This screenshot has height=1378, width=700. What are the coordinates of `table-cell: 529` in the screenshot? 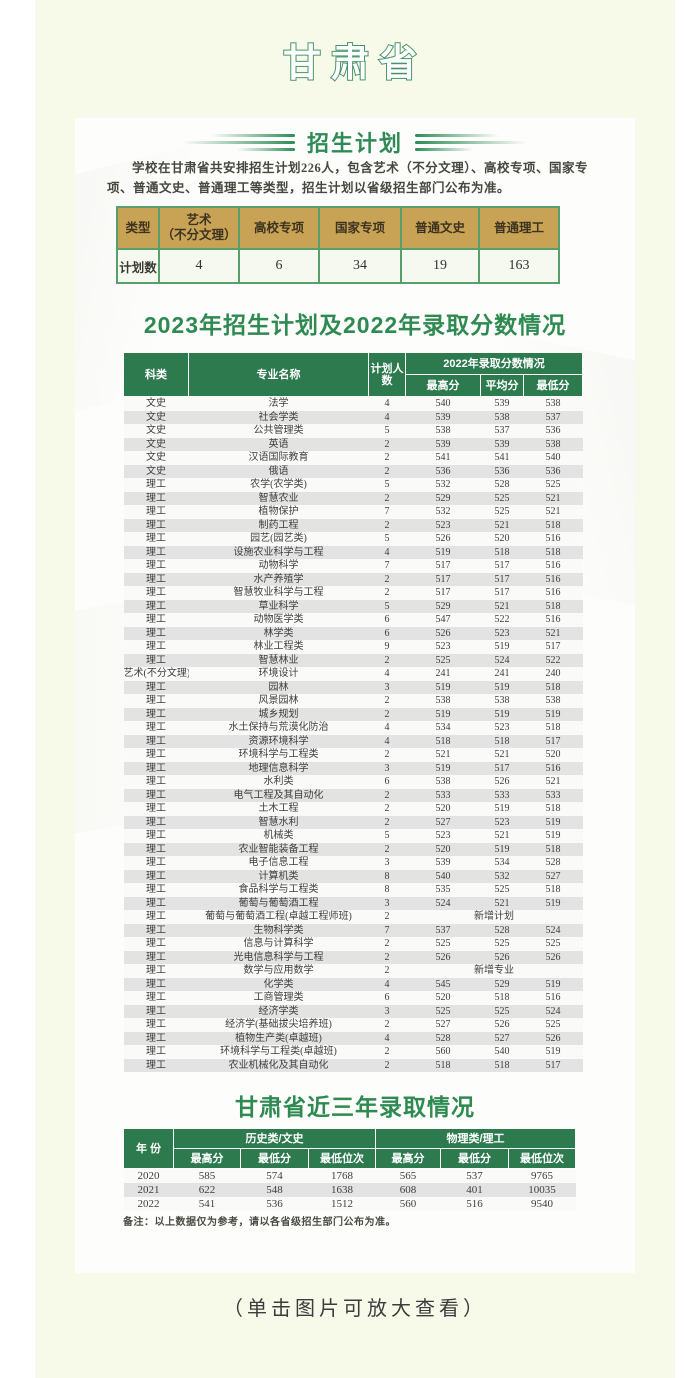 It's located at (502, 984).